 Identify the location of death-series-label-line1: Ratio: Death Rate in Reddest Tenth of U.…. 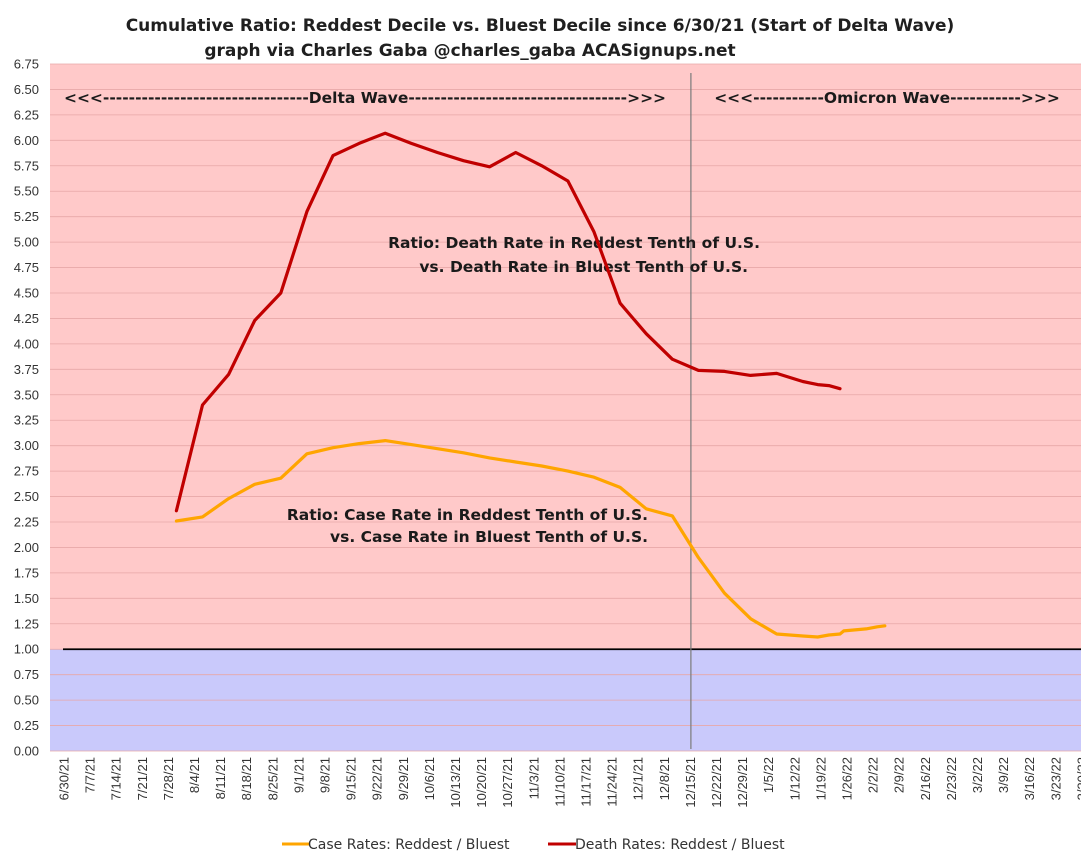
(574, 243).